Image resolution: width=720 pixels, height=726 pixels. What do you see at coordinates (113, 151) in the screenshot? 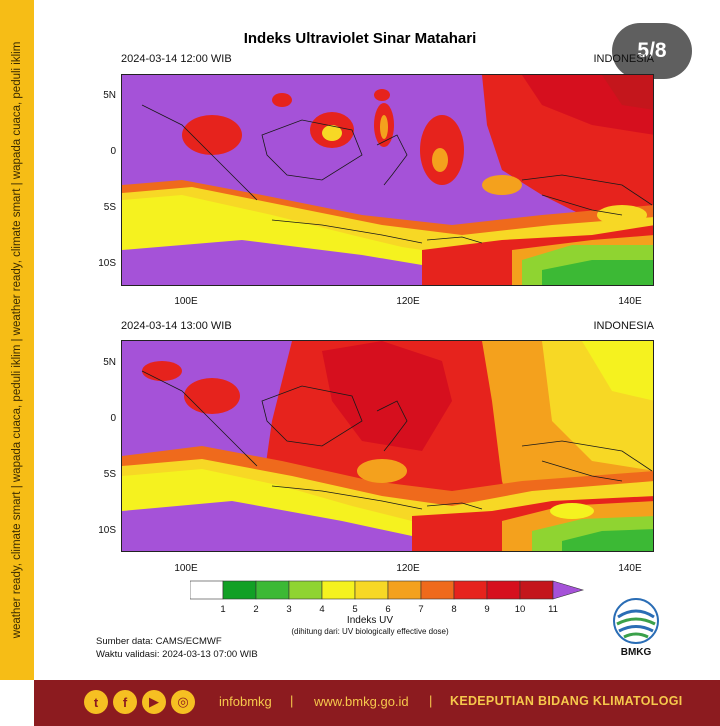
I see `lat-tick-0-1: 0` at bounding box center [113, 151].